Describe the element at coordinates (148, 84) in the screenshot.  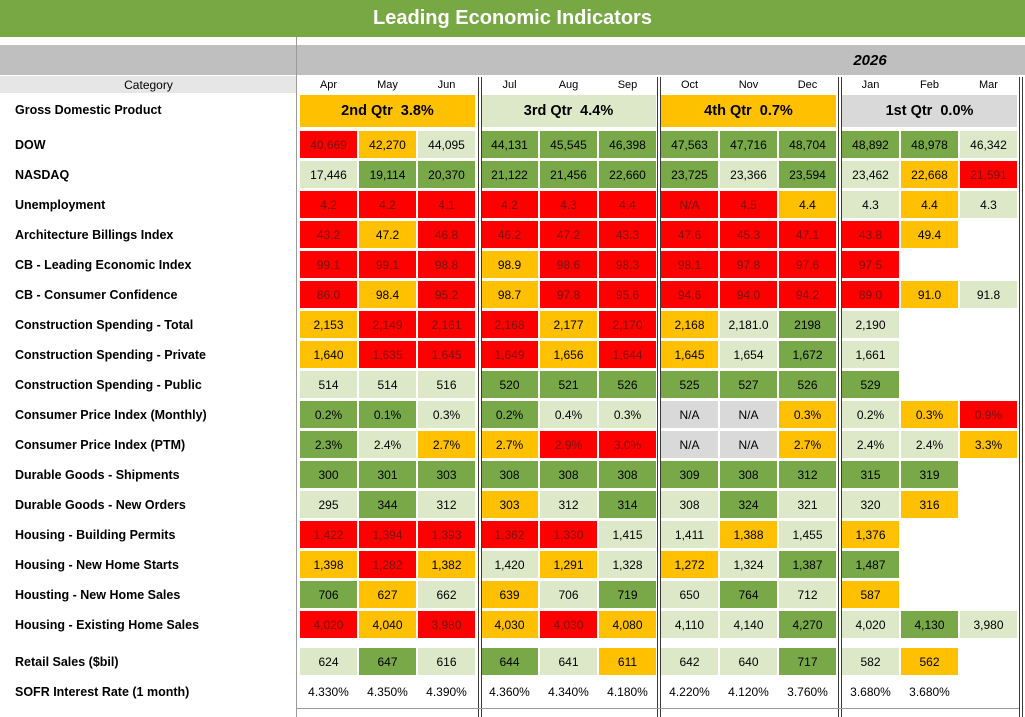
I see `category-header: Category` at that location.